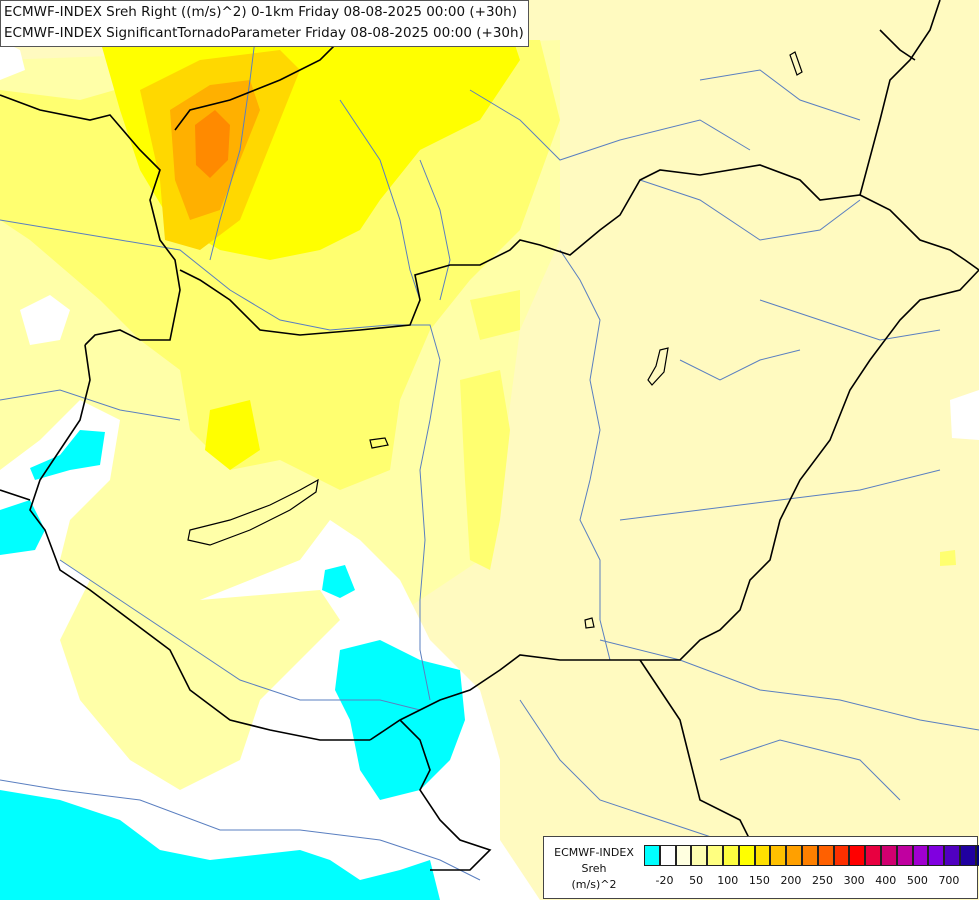 This screenshot has width=979, height=900. What do you see at coordinates (897, 45) in the screenshot?
I see `border-romania-east` at bounding box center [897, 45].